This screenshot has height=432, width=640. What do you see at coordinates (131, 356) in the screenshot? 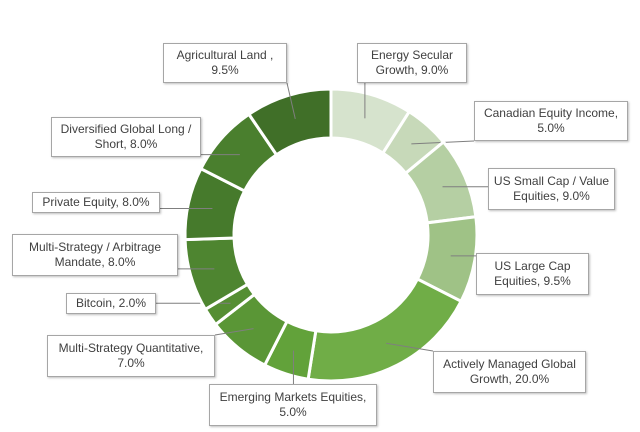
I see `data-label: Multi-Strategy Quantitative, 7.0%` at bounding box center [131, 356].